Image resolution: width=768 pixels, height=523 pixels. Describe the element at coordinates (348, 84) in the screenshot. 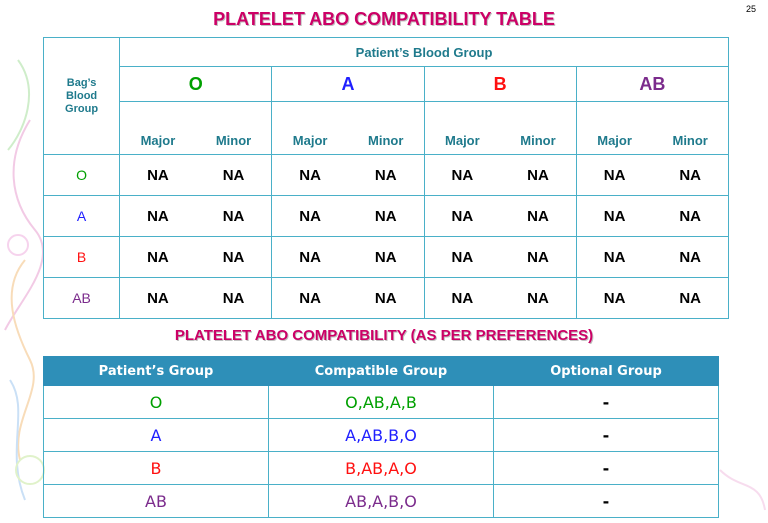

I see `group-header-a: A` at that location.